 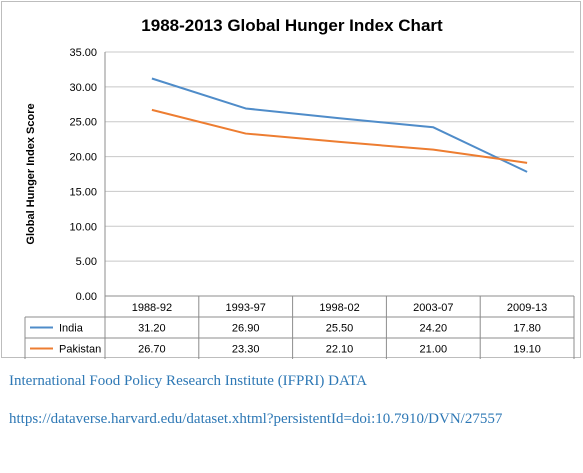 What do you see at coordinates (246, 350) in the screenshot?
I see `data-label: 23.30` at bounding box center [246, 350].